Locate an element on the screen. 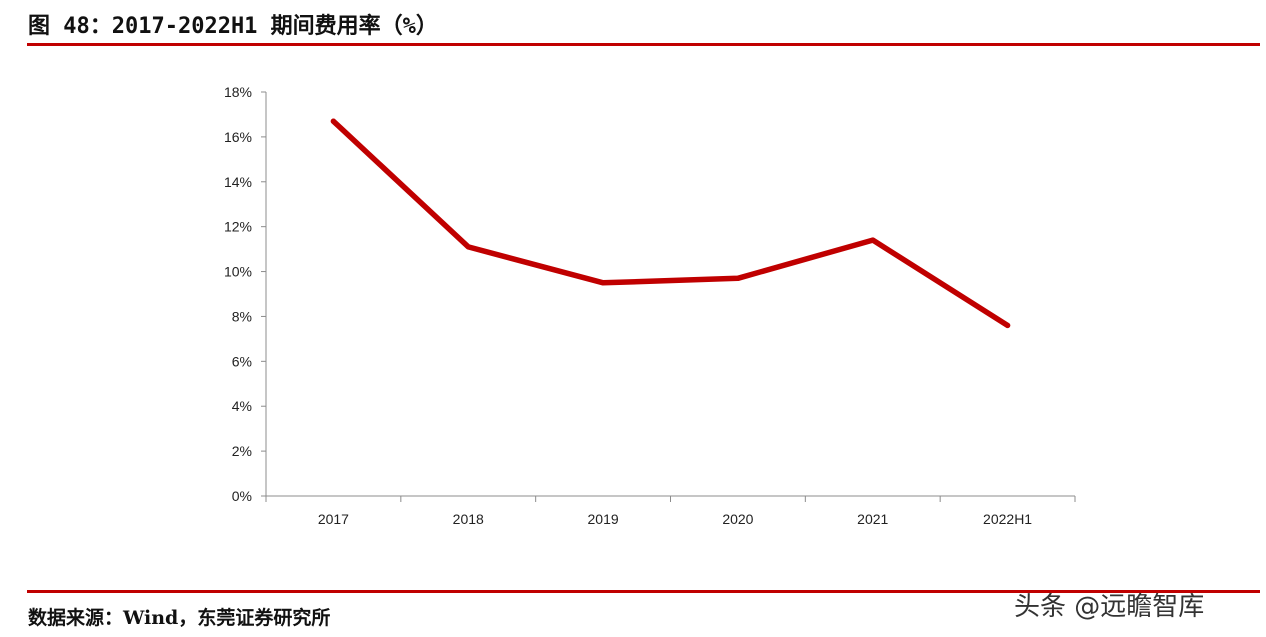 This screenshot has width=1266, height=637. x-tick-label: 2022H1 is located at coordinates (1007, 519).